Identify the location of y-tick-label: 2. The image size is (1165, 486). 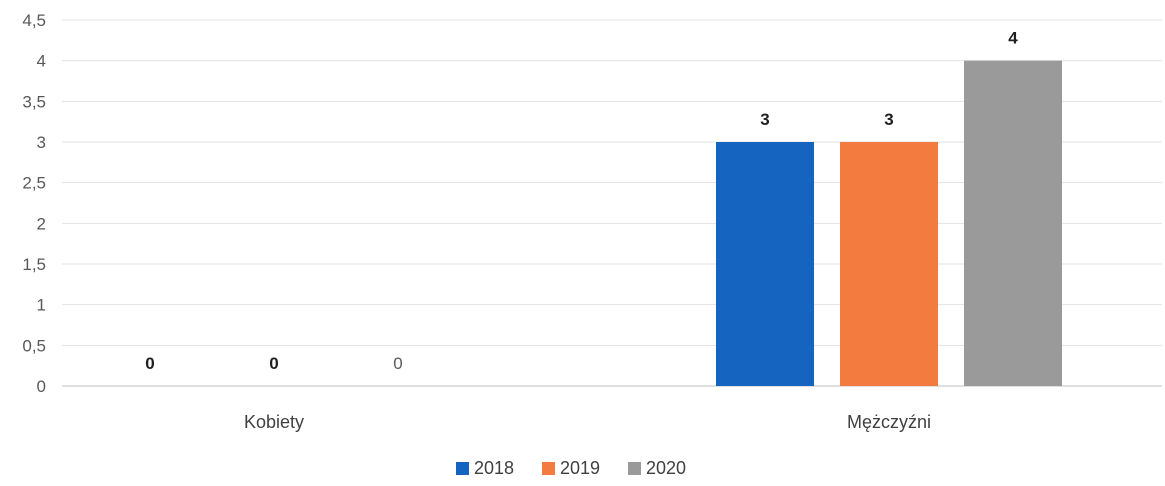
(41, 223).